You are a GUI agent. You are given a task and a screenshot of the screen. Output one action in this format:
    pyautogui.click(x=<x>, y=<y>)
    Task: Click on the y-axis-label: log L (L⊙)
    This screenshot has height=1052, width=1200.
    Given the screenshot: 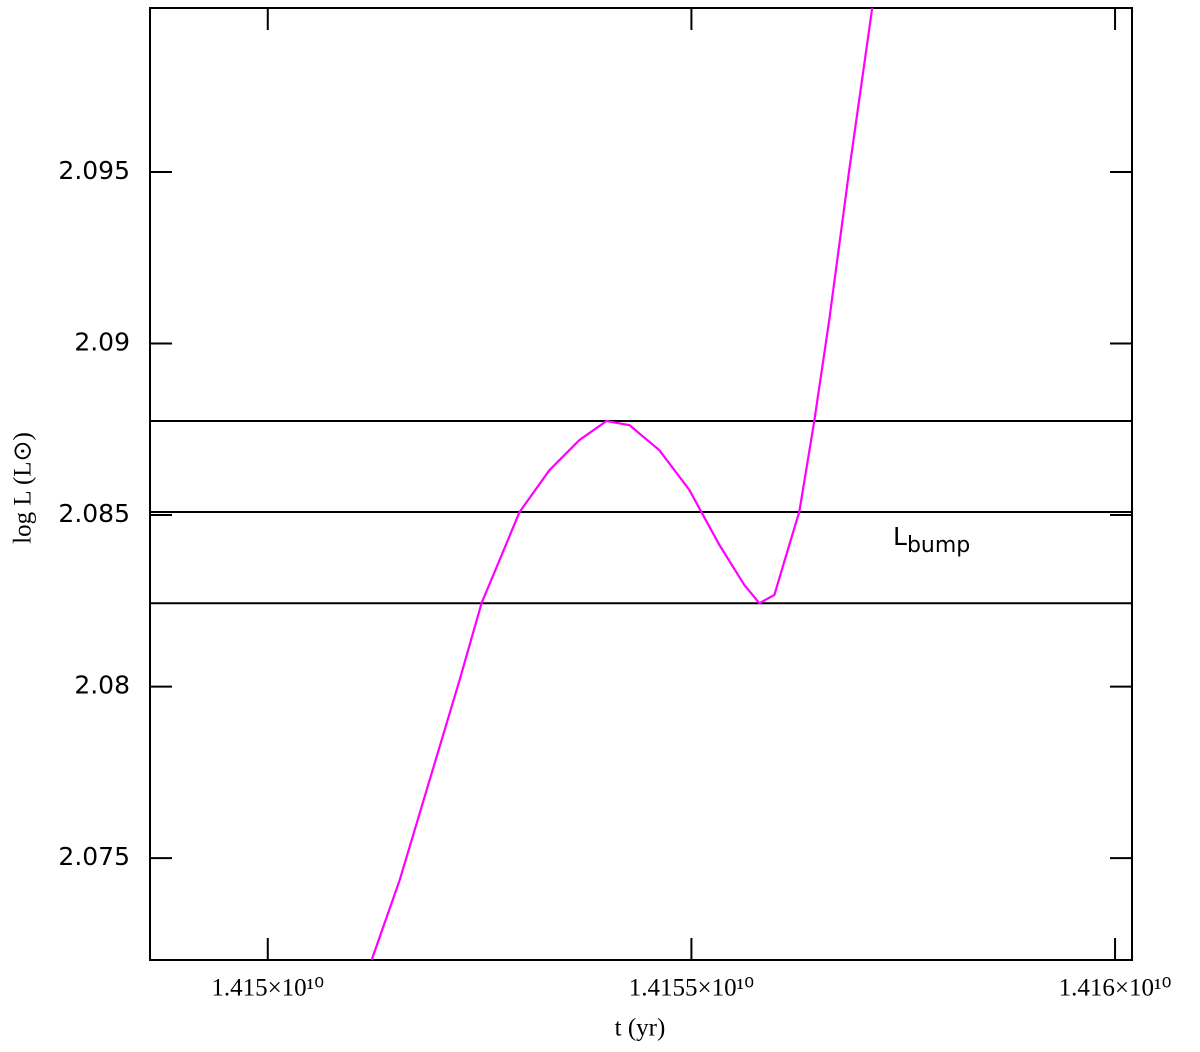 What is the action you would take?
    pyautogui.click(x=23, y=488)
    